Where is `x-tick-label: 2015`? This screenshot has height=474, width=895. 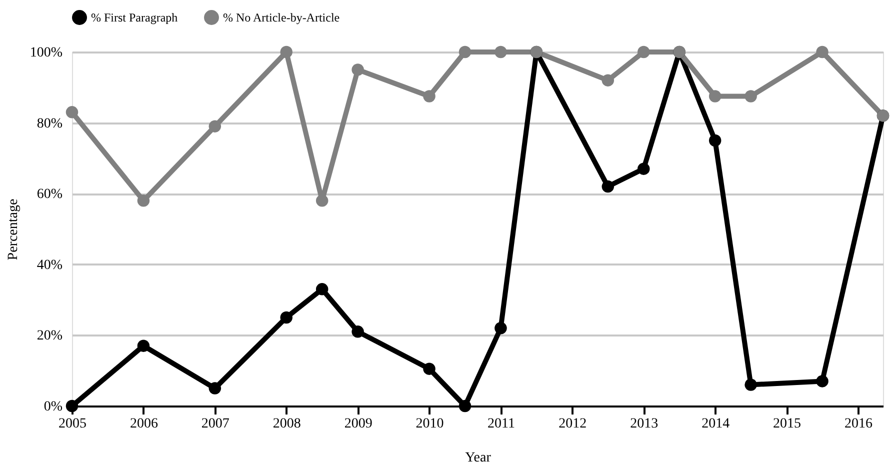
x-tick-label: 2015 is located at coordinates (787, 424).